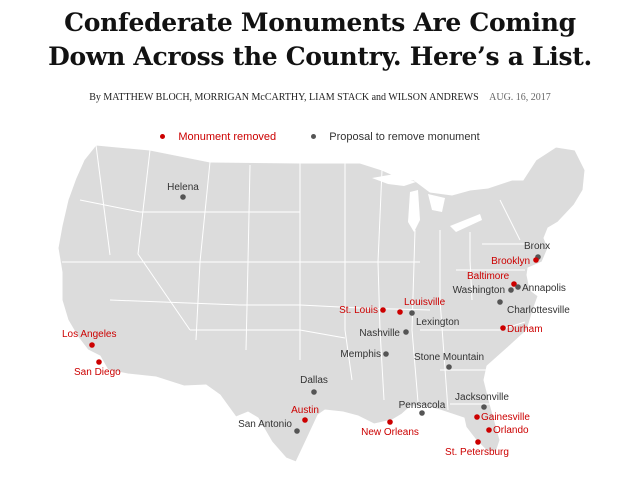 The height and width of the screenshot is (480, 640). Describe the element at coordinates (379, 333) in the screenshot. I see `city-label-nashville: Nashville` at that location.